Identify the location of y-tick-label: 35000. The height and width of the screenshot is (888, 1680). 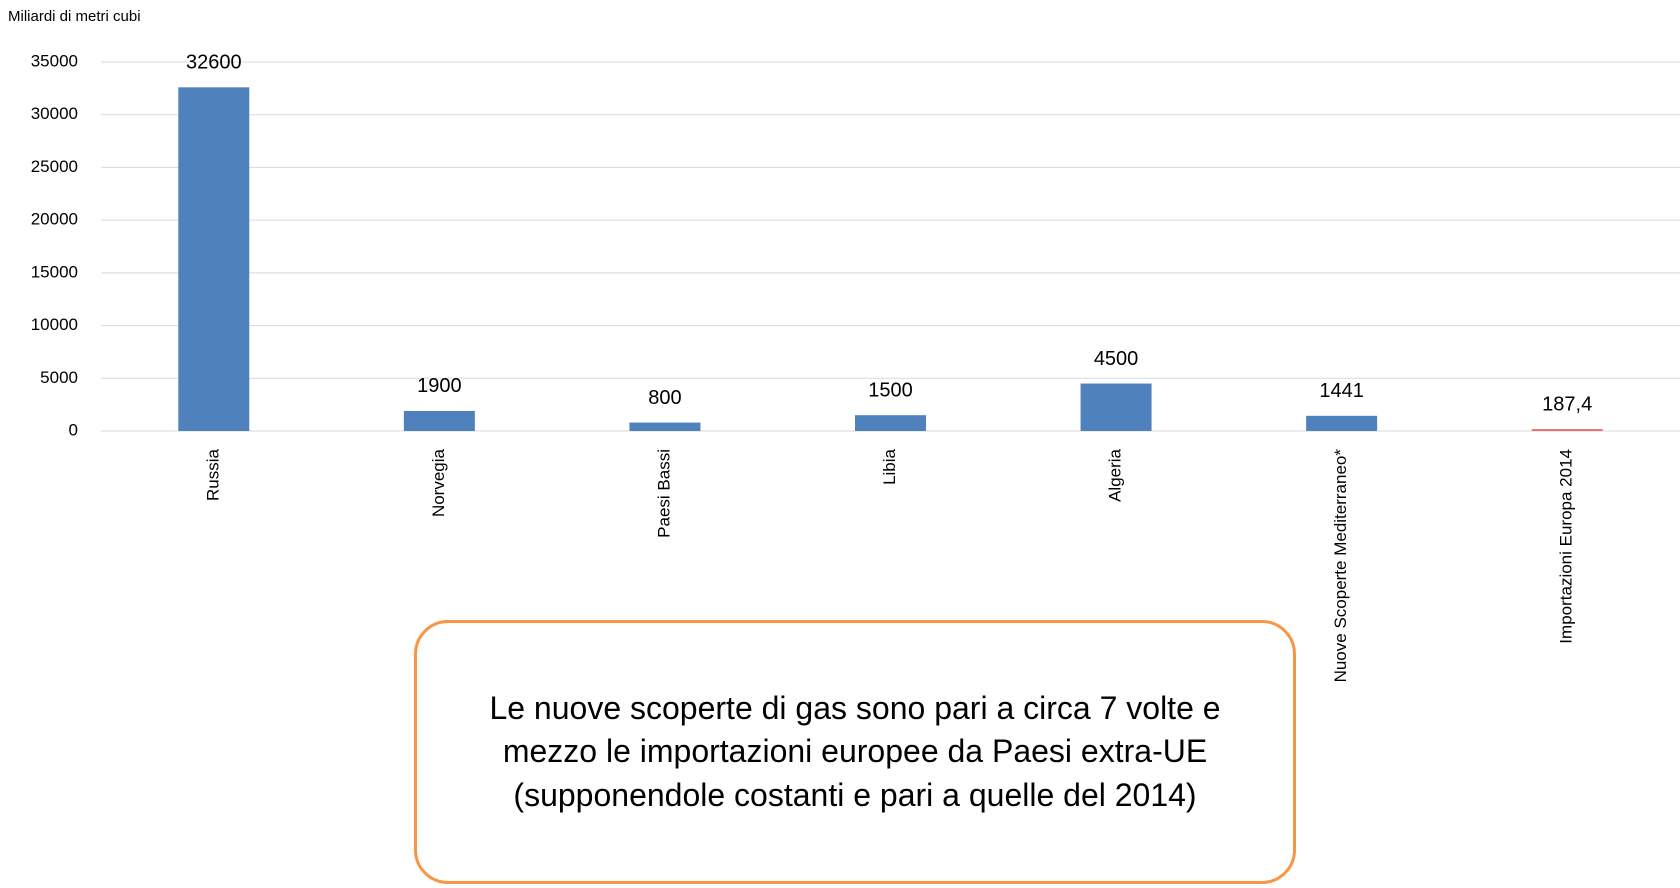
(54, 60).